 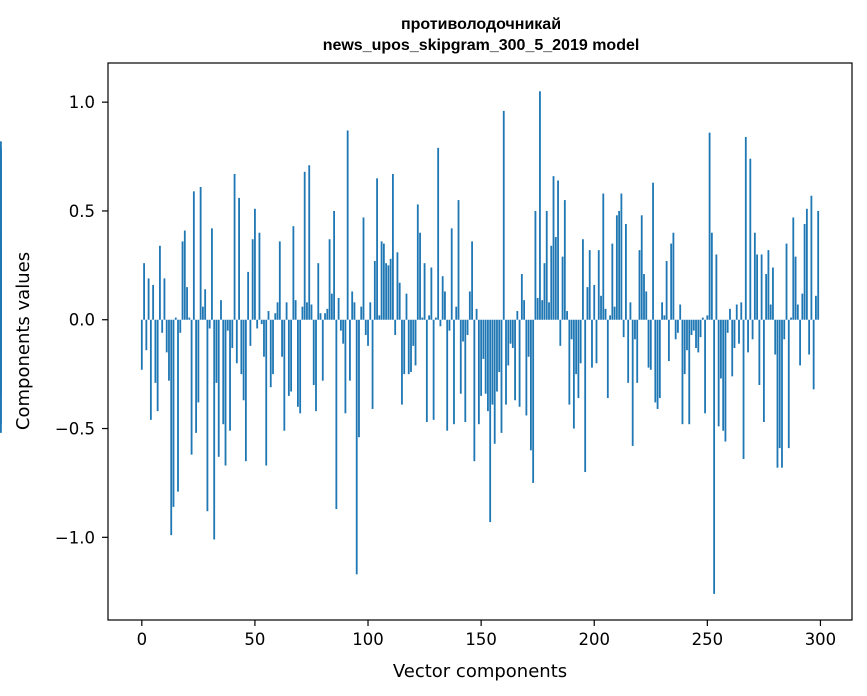 What do you see at coordinates (1, 356) in the screenshot?
I see `bar-undefined` at bounding box center [1, 356].